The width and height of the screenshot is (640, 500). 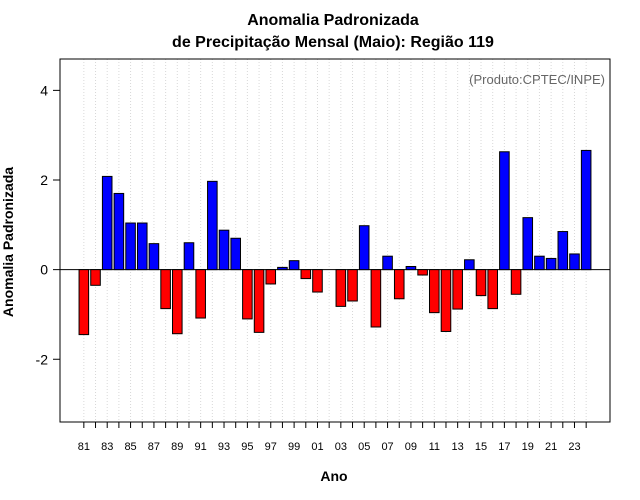 I want to click on x-tick-label-87: 87, so click(x=154, y=447).